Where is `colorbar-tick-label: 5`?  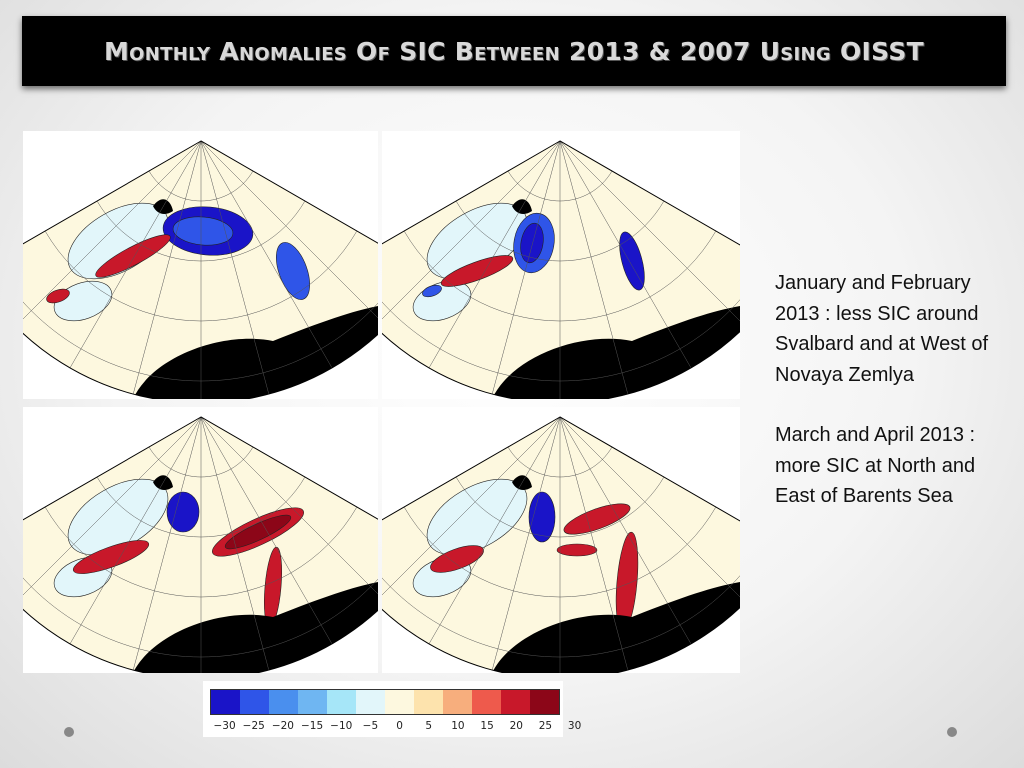
colorbar-tick-label: 5 is located at coordinates (429, 726).